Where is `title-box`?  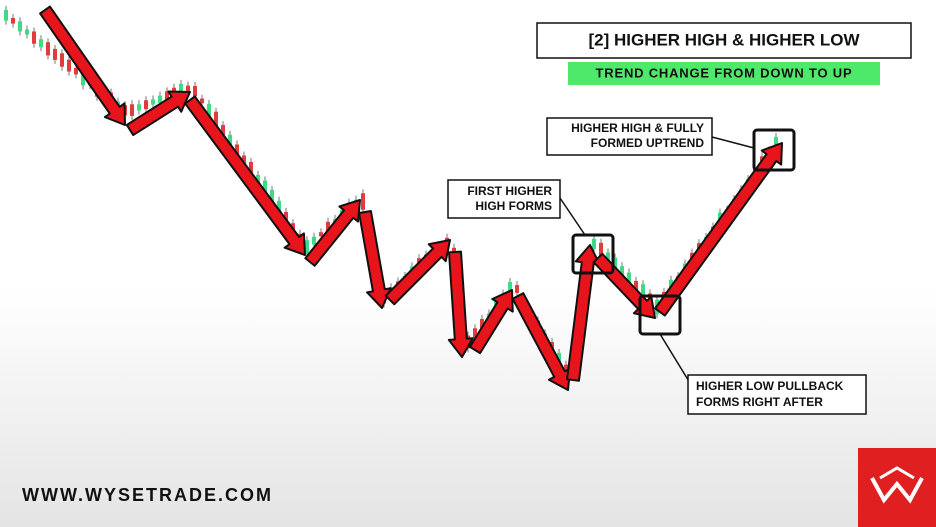 title-box is located at coordinates (724, 40).